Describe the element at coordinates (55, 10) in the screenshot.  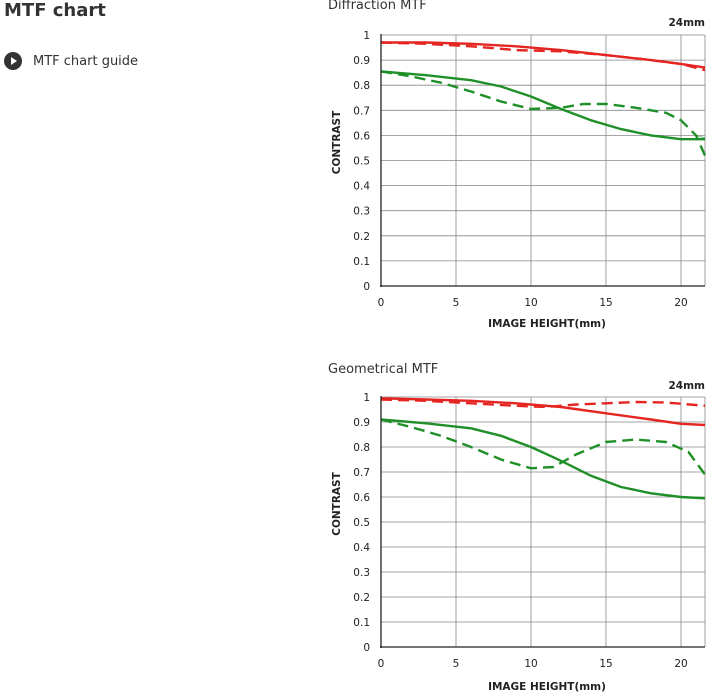
I see `page-title: MTF chart` at that location.